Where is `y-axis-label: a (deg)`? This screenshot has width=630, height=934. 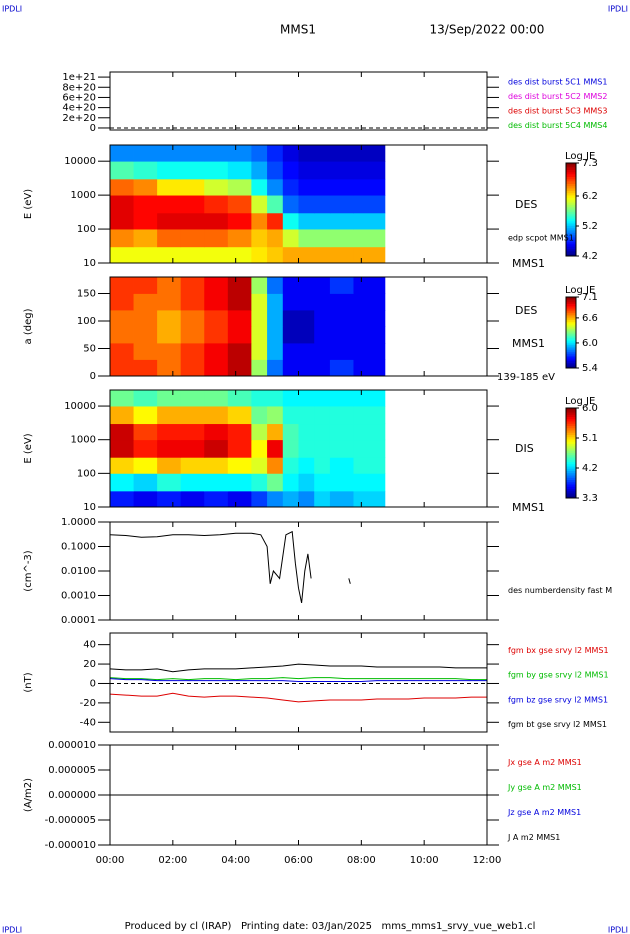 y-axis-label: a (deg) is located at coordinates (28, 326).